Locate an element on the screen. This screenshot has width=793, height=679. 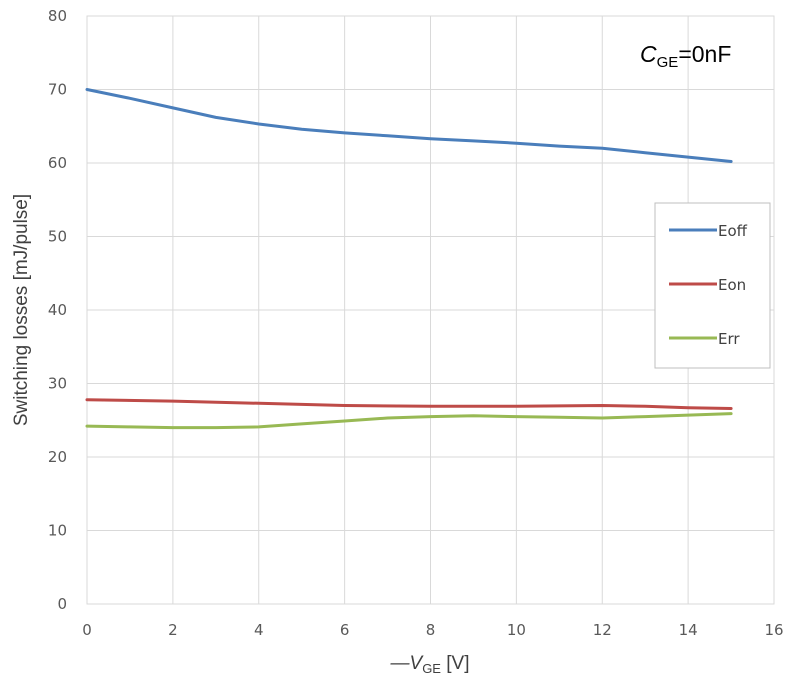
series-line-eon is located at coordinates (409, 404).